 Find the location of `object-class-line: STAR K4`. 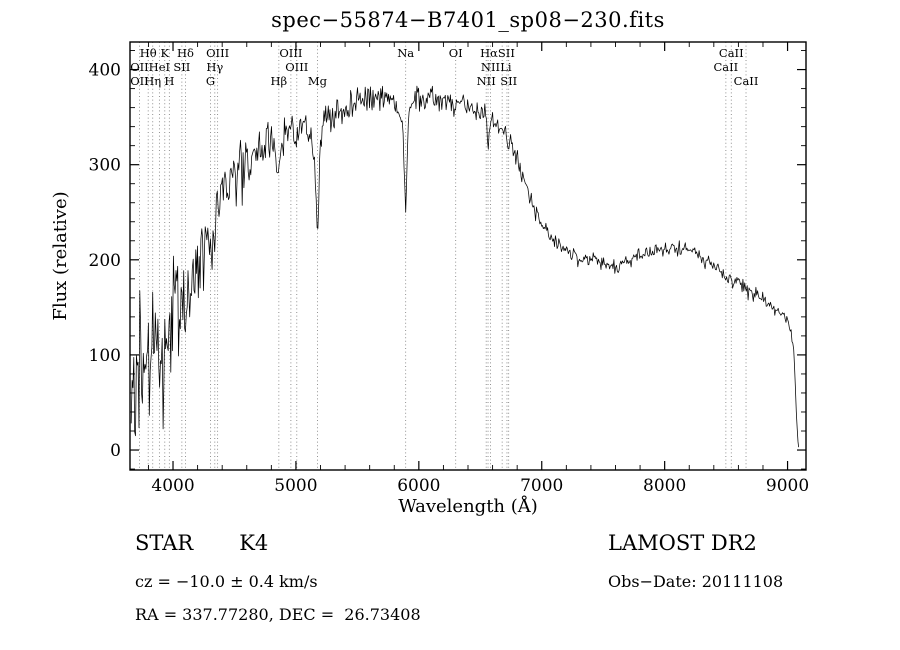

object-class-line: STAR K4 is located at coordinates (201, 543).